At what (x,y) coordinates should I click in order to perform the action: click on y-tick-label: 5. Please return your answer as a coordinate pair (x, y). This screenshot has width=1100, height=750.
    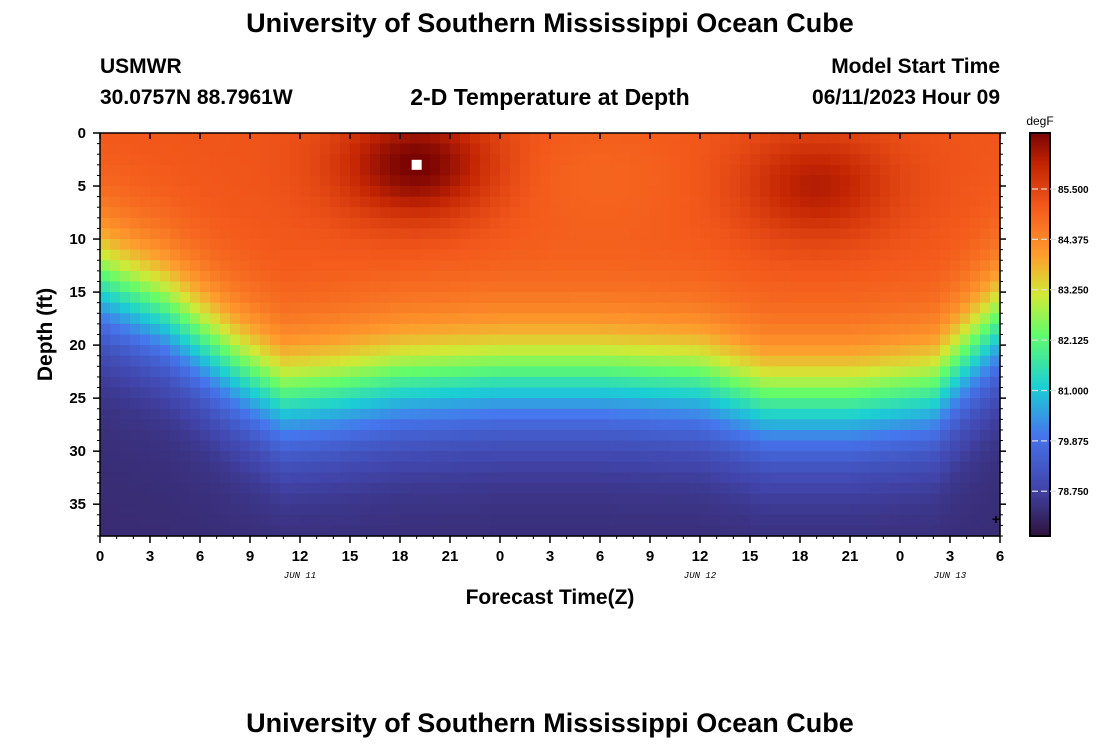
    Looking at the image, I should click on (82, 186).